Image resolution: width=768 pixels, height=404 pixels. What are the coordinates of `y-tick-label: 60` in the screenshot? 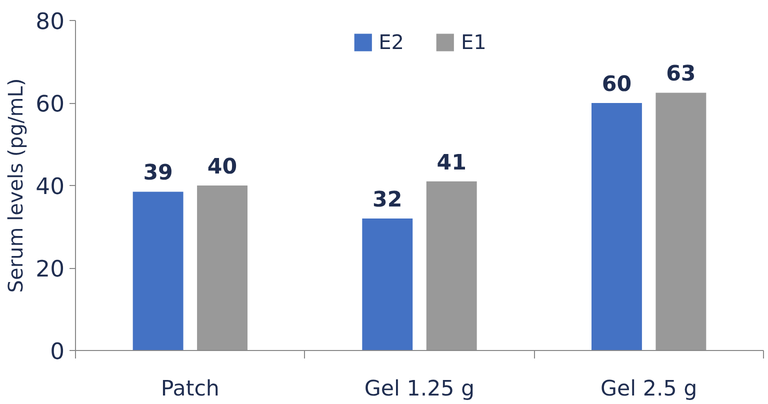 It's located at (50, 105).